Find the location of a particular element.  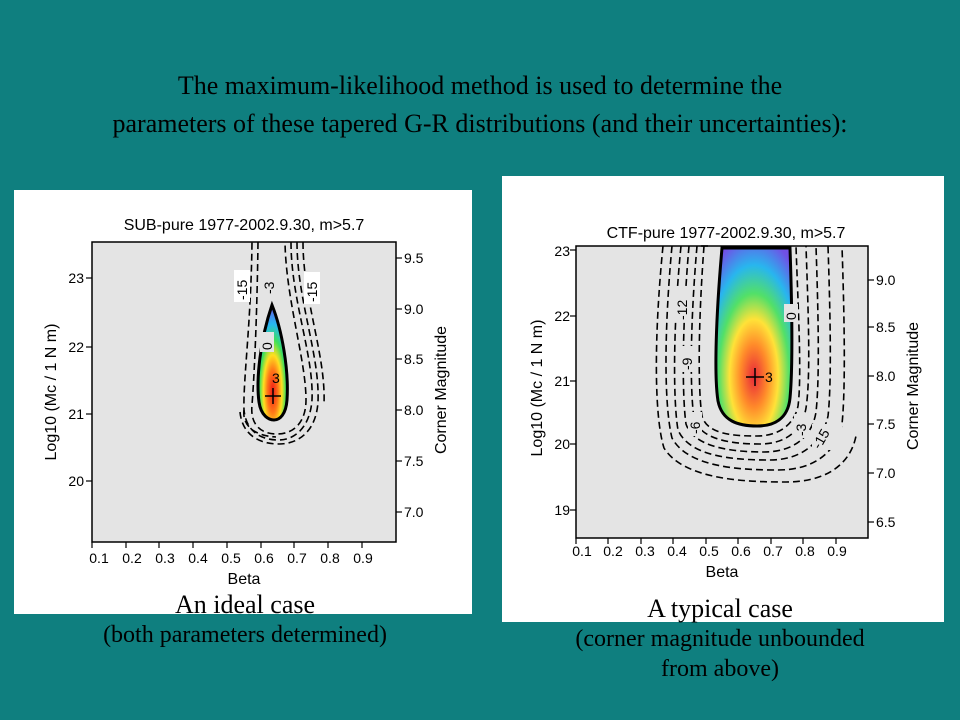

right-y2-tick-label: 7.5 is located at coordinates (886, 424).